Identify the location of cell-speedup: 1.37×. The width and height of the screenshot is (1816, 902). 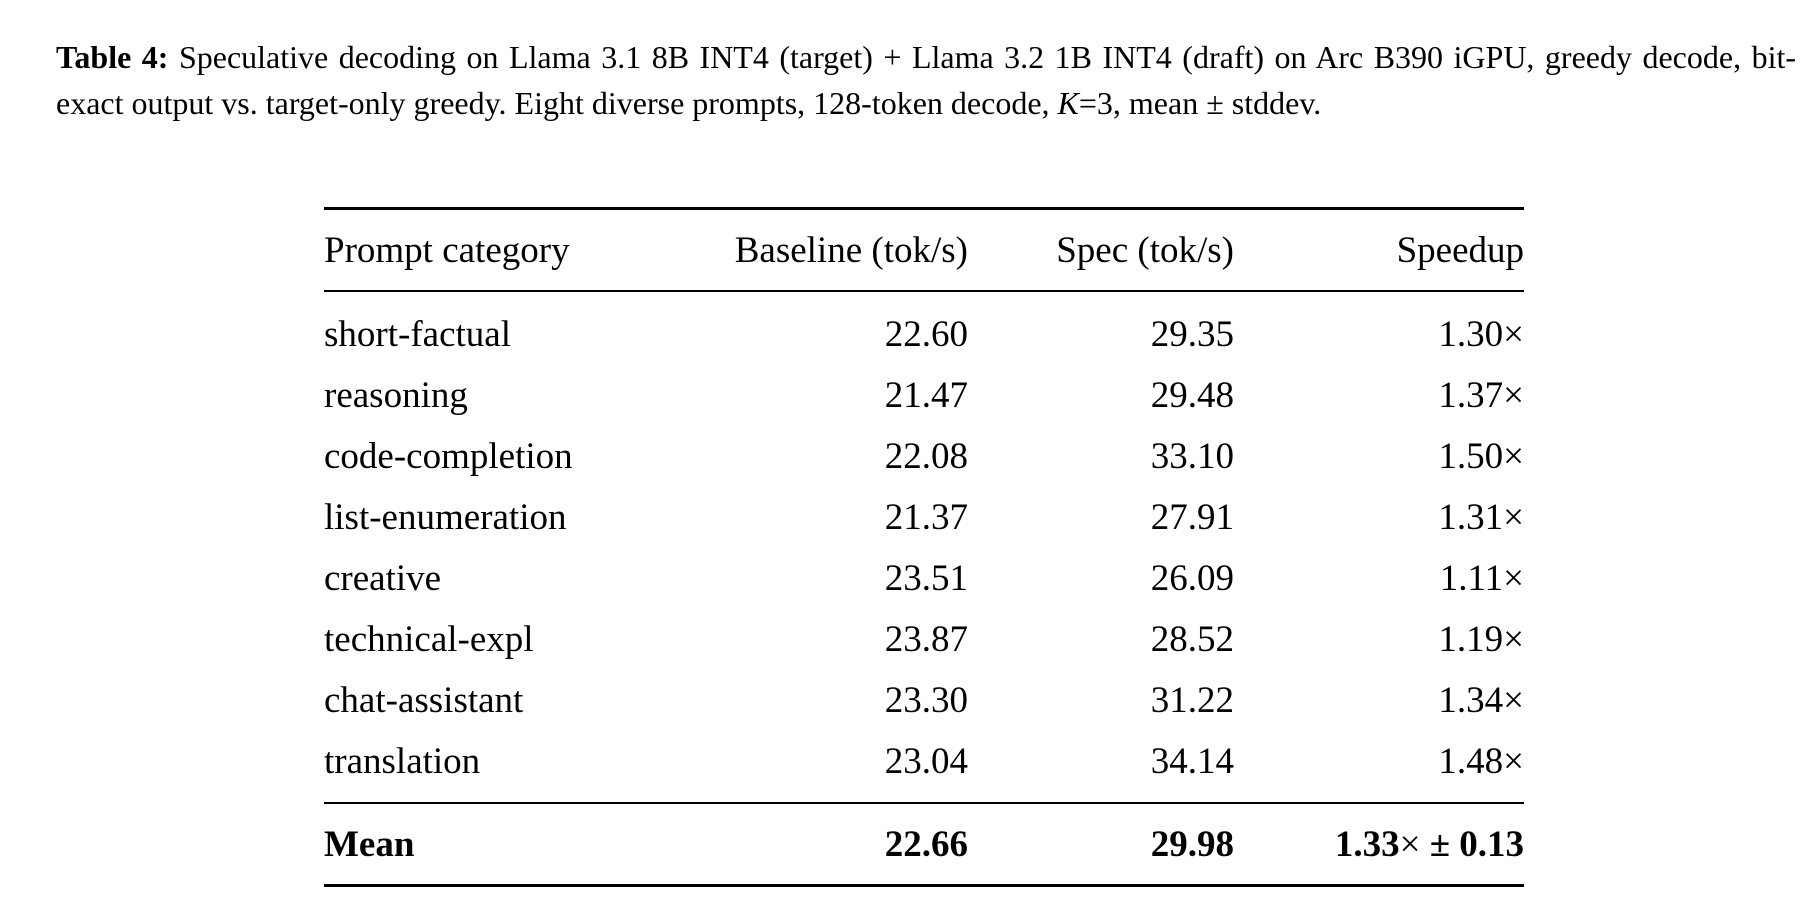
(1481, 395).